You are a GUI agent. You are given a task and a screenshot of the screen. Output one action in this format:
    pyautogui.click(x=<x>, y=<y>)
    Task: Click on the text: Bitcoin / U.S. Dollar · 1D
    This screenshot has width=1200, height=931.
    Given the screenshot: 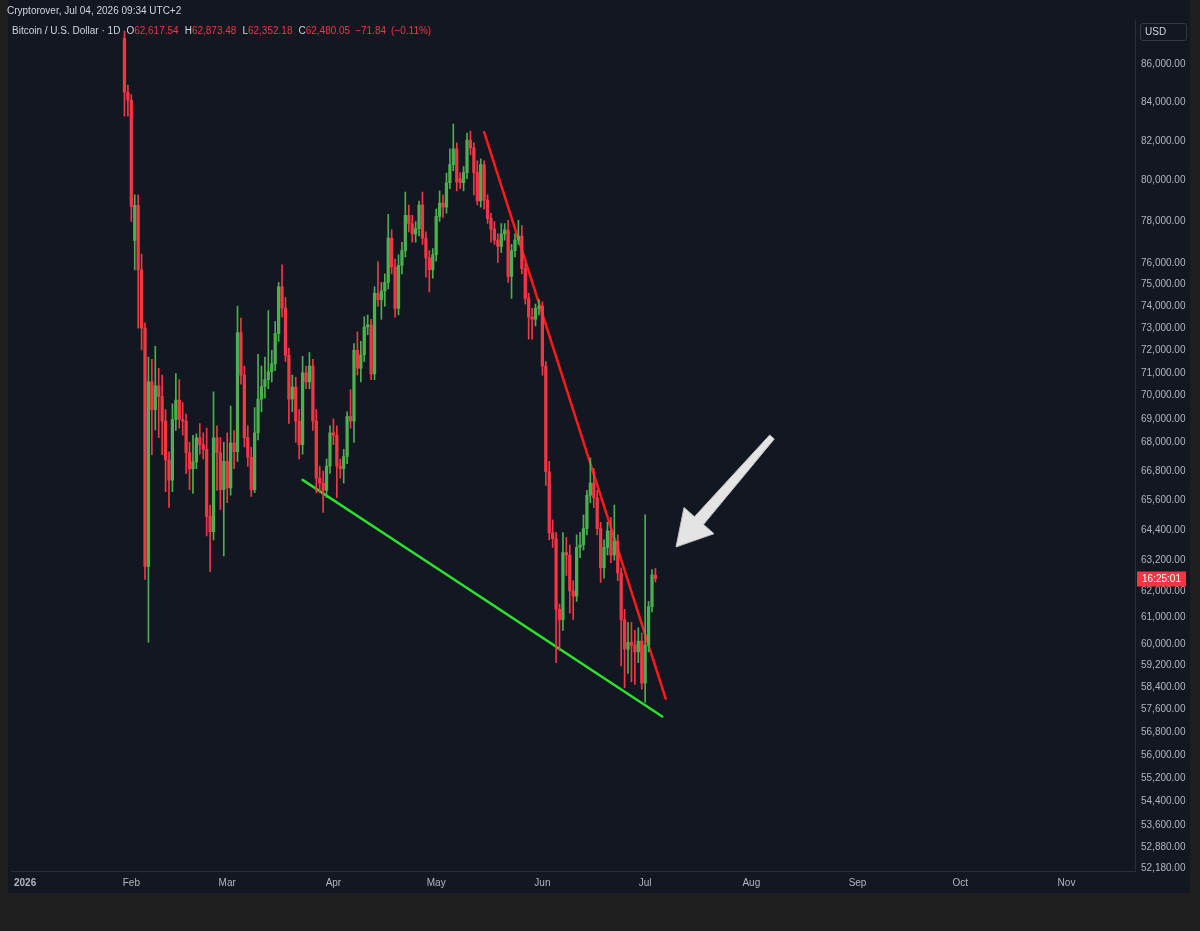 What is the action you would take?
    pyautogui.click(x=66, y=30)
    